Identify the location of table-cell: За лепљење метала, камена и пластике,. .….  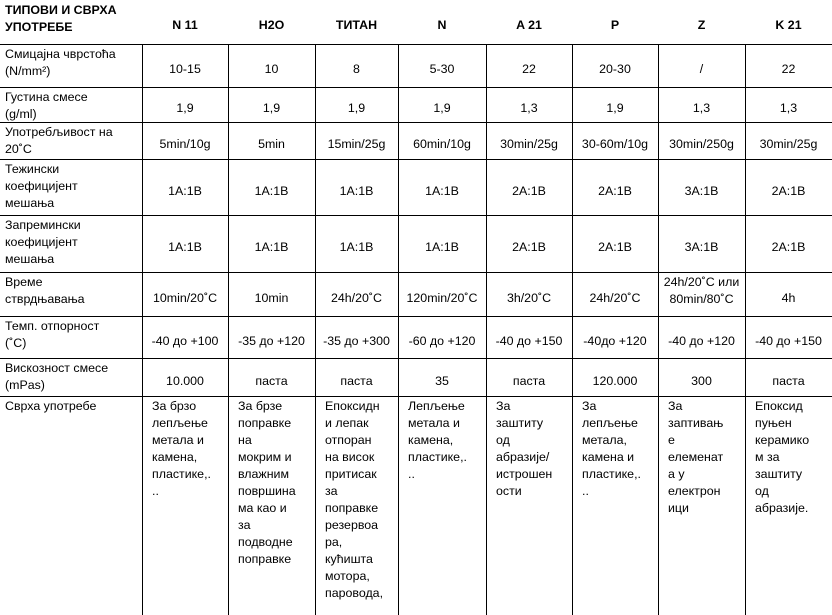
(611, 448).